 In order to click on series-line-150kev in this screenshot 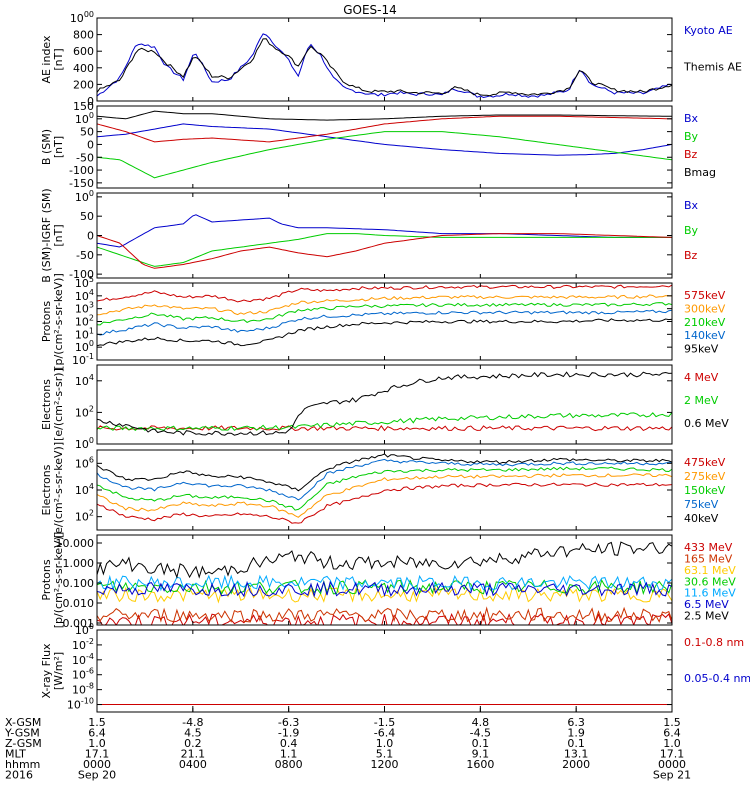, I will do `click(384, 488)`.